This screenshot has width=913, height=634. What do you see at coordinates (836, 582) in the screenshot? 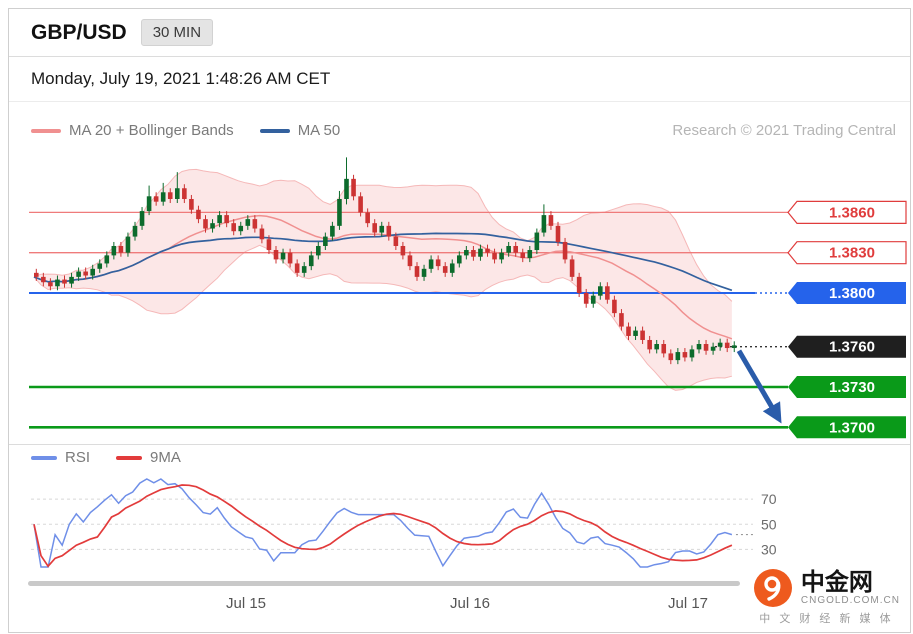
I see `brand-name: 中金网` at bounding box center [836, 582].